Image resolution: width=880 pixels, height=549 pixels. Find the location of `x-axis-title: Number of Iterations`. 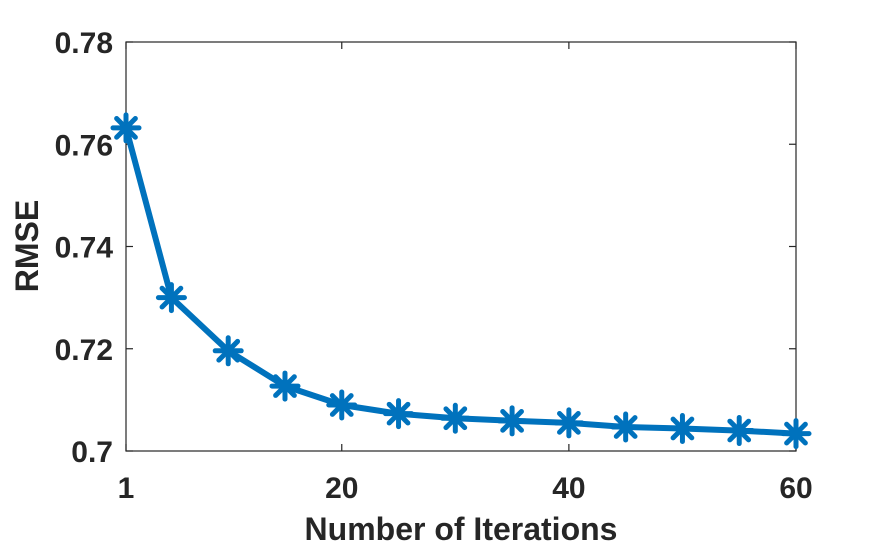

x-axis-title: Number of Iterations is located at coordinates (461, 529).